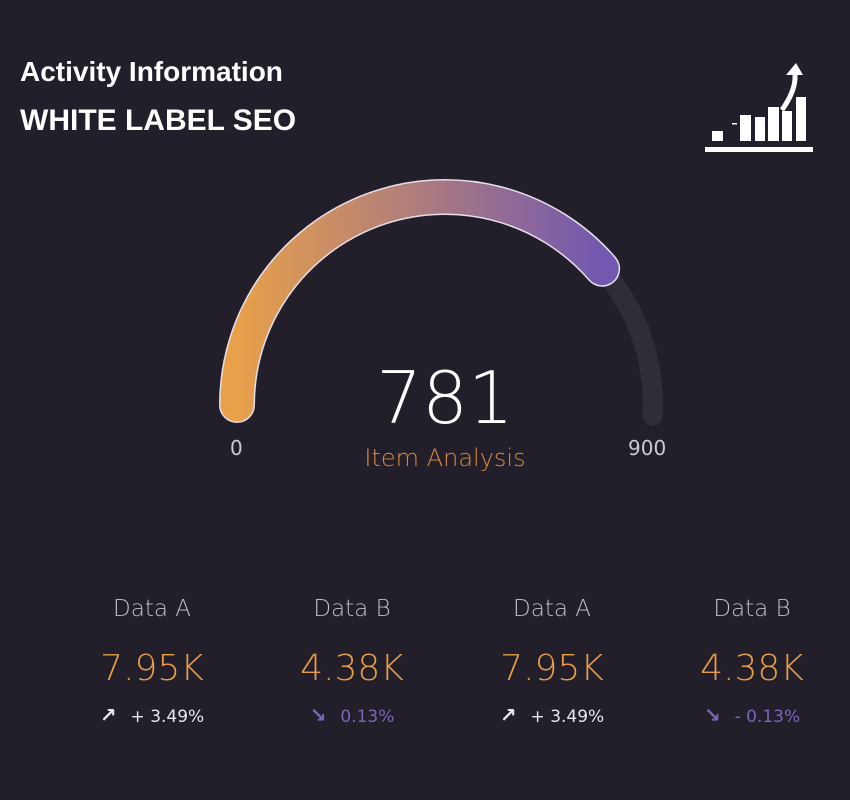 The width and height of the screenshot is (850, 800). What do you see at coordinates (151, 71) in the screenshot?
I see `widget-title: Activity Information` at bounding box center [151, 71].